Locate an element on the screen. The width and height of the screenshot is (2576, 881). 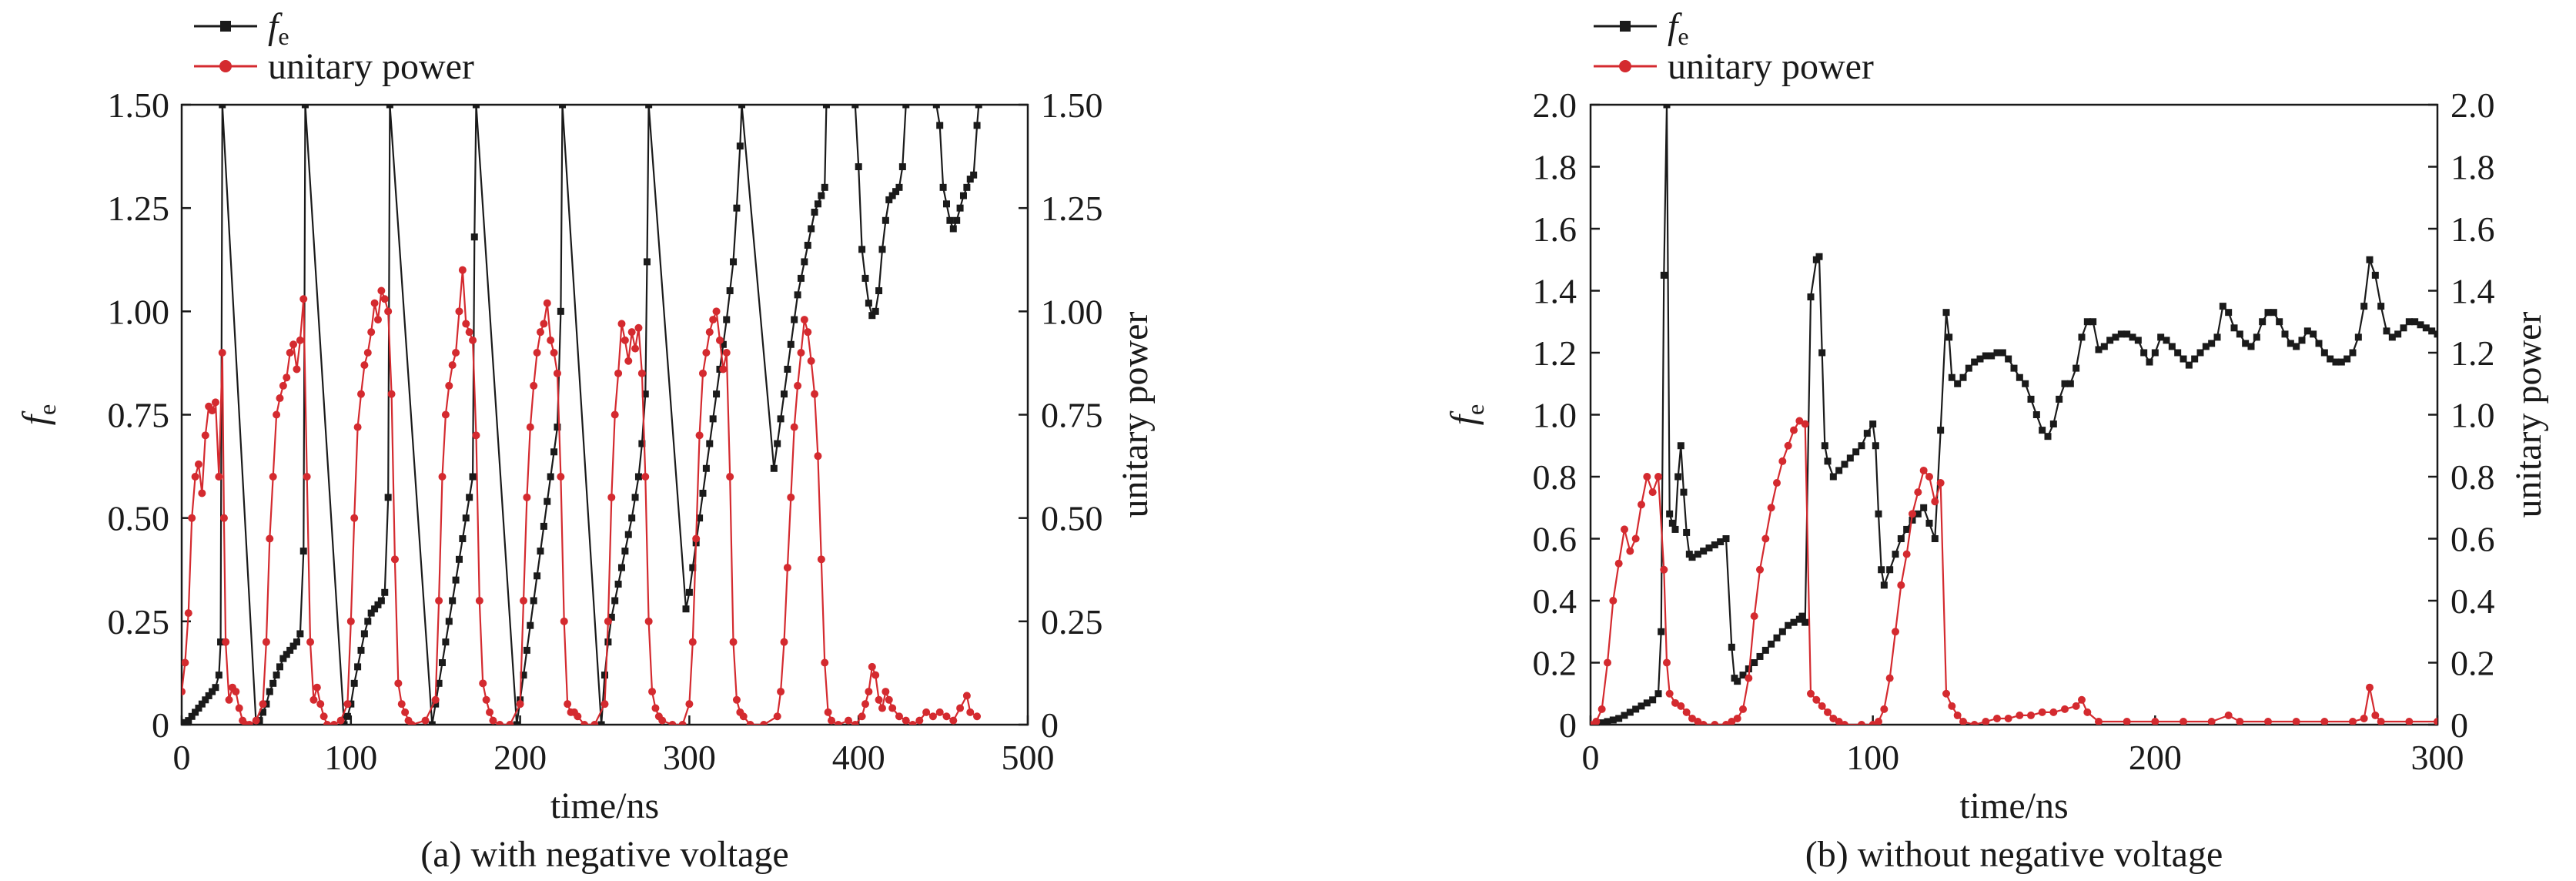
x-tick-label: 500 is located at coordinates (1029, 757).